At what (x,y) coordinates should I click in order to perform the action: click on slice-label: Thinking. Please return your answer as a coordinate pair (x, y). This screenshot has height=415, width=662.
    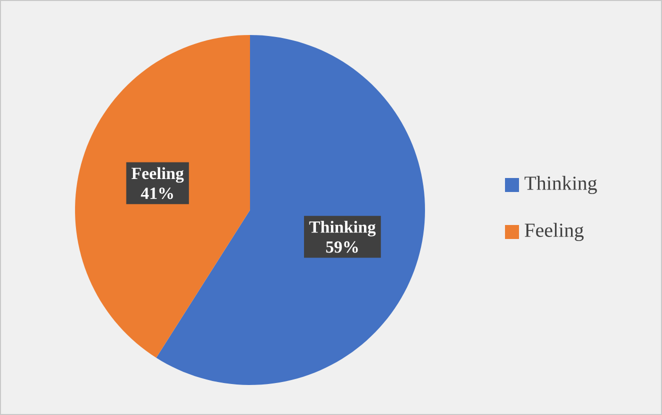
    Looking at the image, I should click on (342, 228).